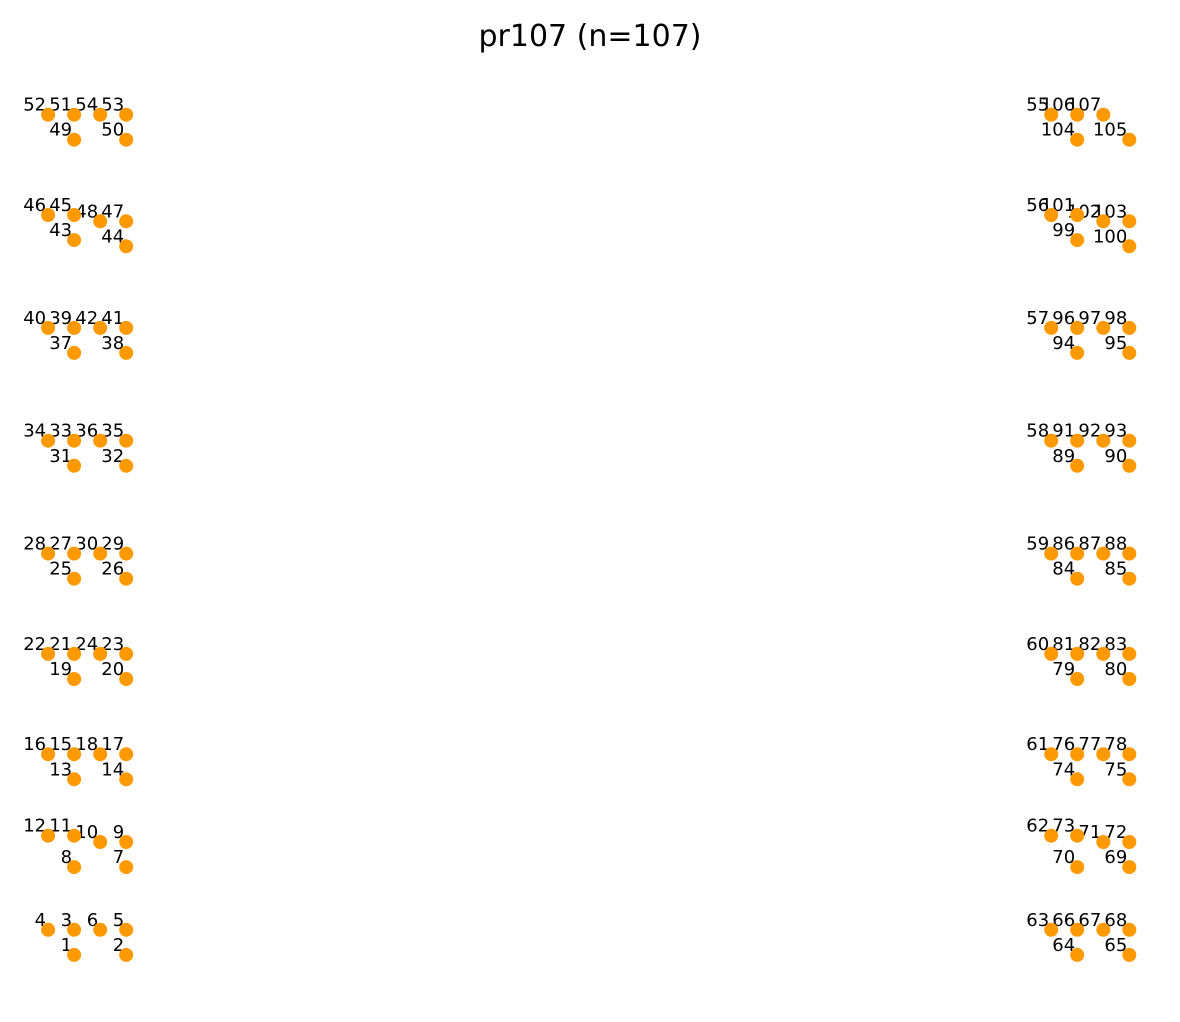 Image resolution: width=1180 pixels, height=1022 pixels. Describe the element at coordinates (112, 569) in the screenshot. I see `point-label-26: 26` at that location.